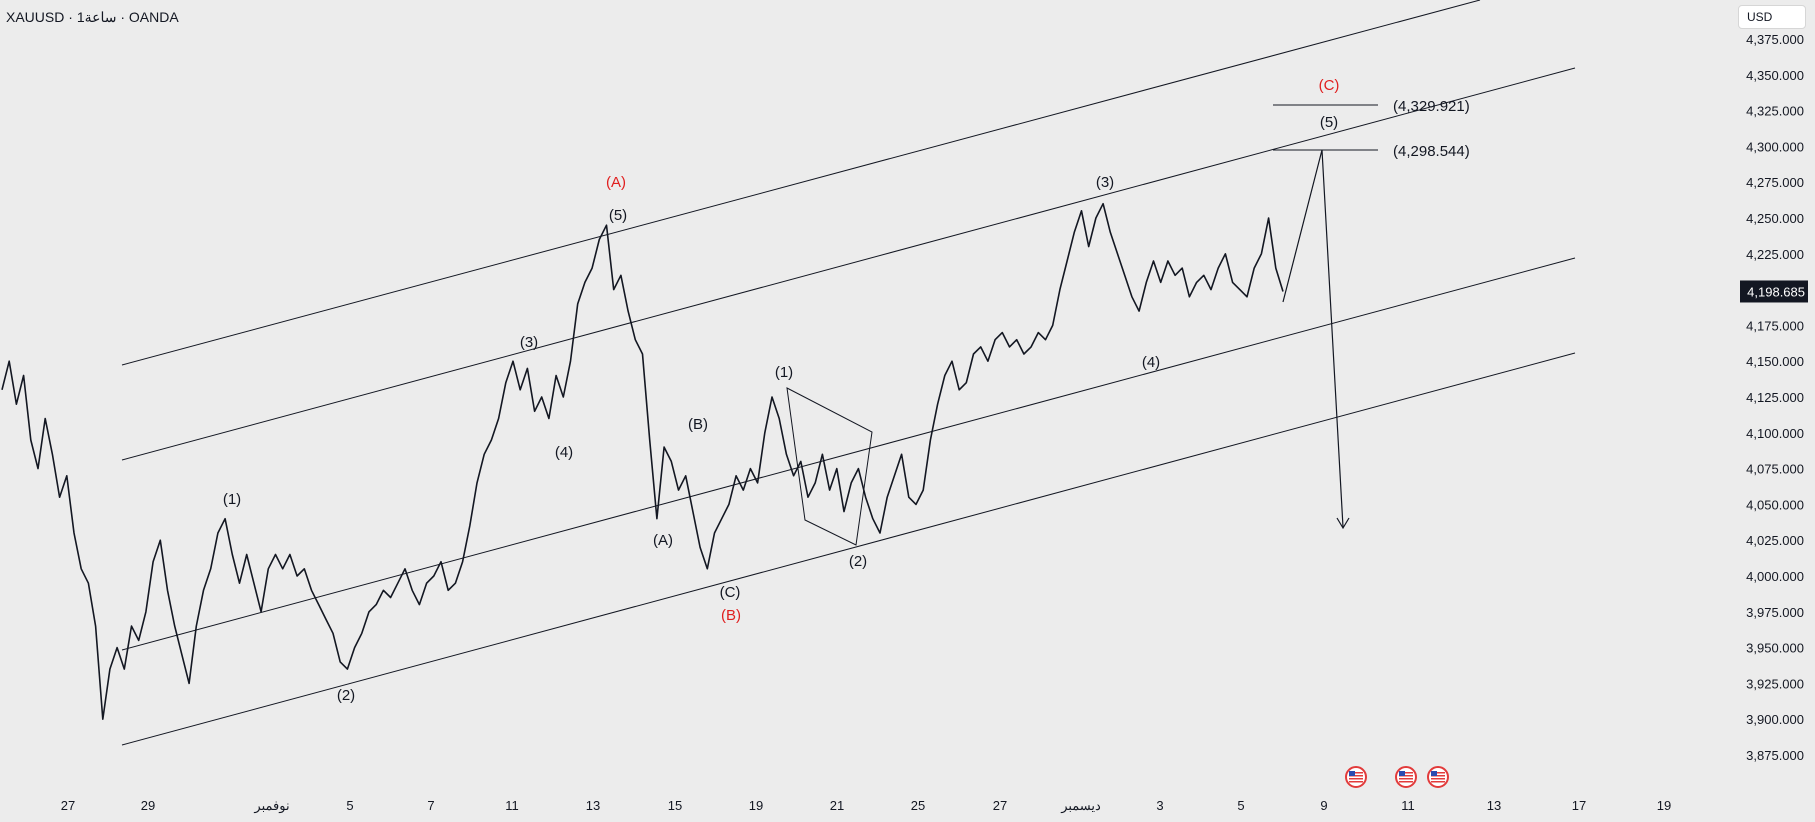 This screenshot has height=822, width=1815. Describe the element at coordinates (837, 805) in the screenshot. I see `x-tick-label: 21` at that location.